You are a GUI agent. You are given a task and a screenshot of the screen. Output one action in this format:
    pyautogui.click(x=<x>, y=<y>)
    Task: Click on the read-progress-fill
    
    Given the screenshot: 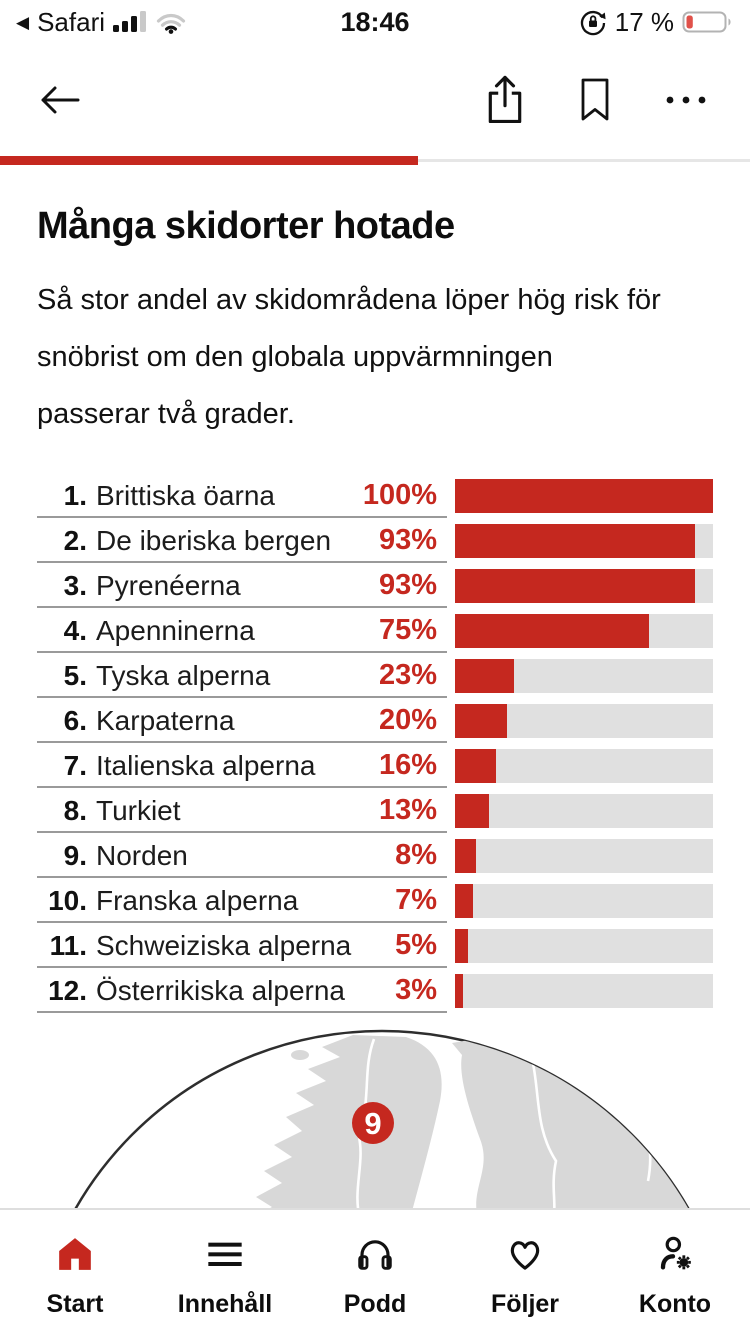 What is the action you would take?
    pyautogui.click(x=209, y=160)
    